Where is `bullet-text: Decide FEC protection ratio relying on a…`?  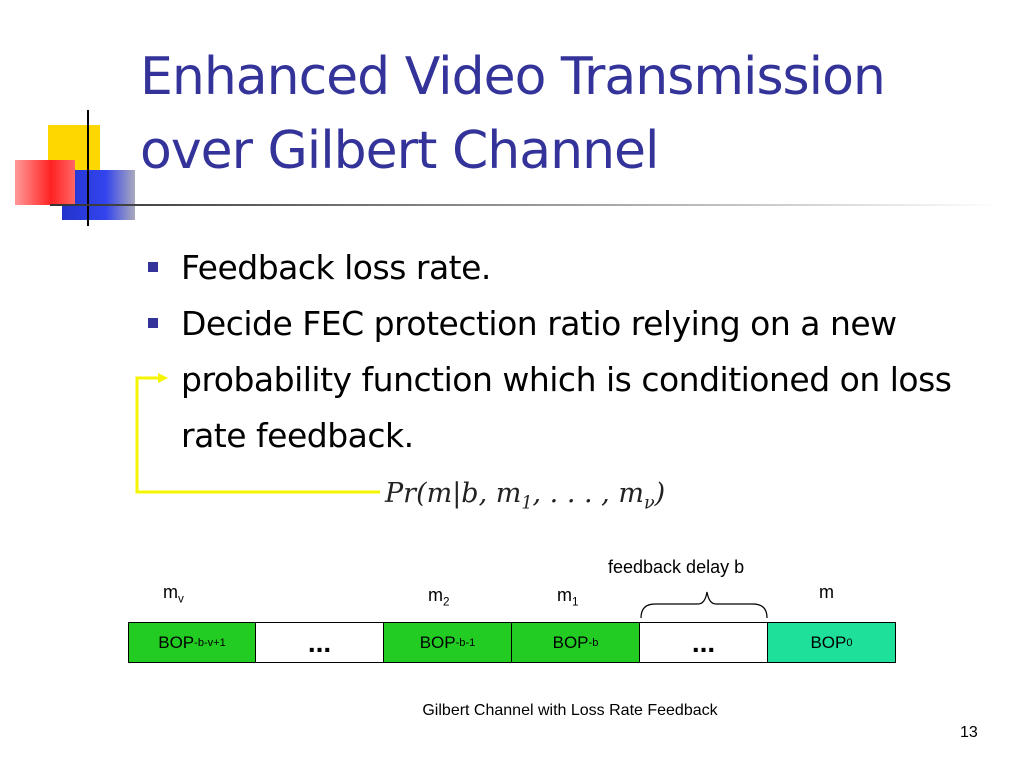 bullet-text: Decide FEC protection ratio relying on a… is located at coordinates (566, 379).